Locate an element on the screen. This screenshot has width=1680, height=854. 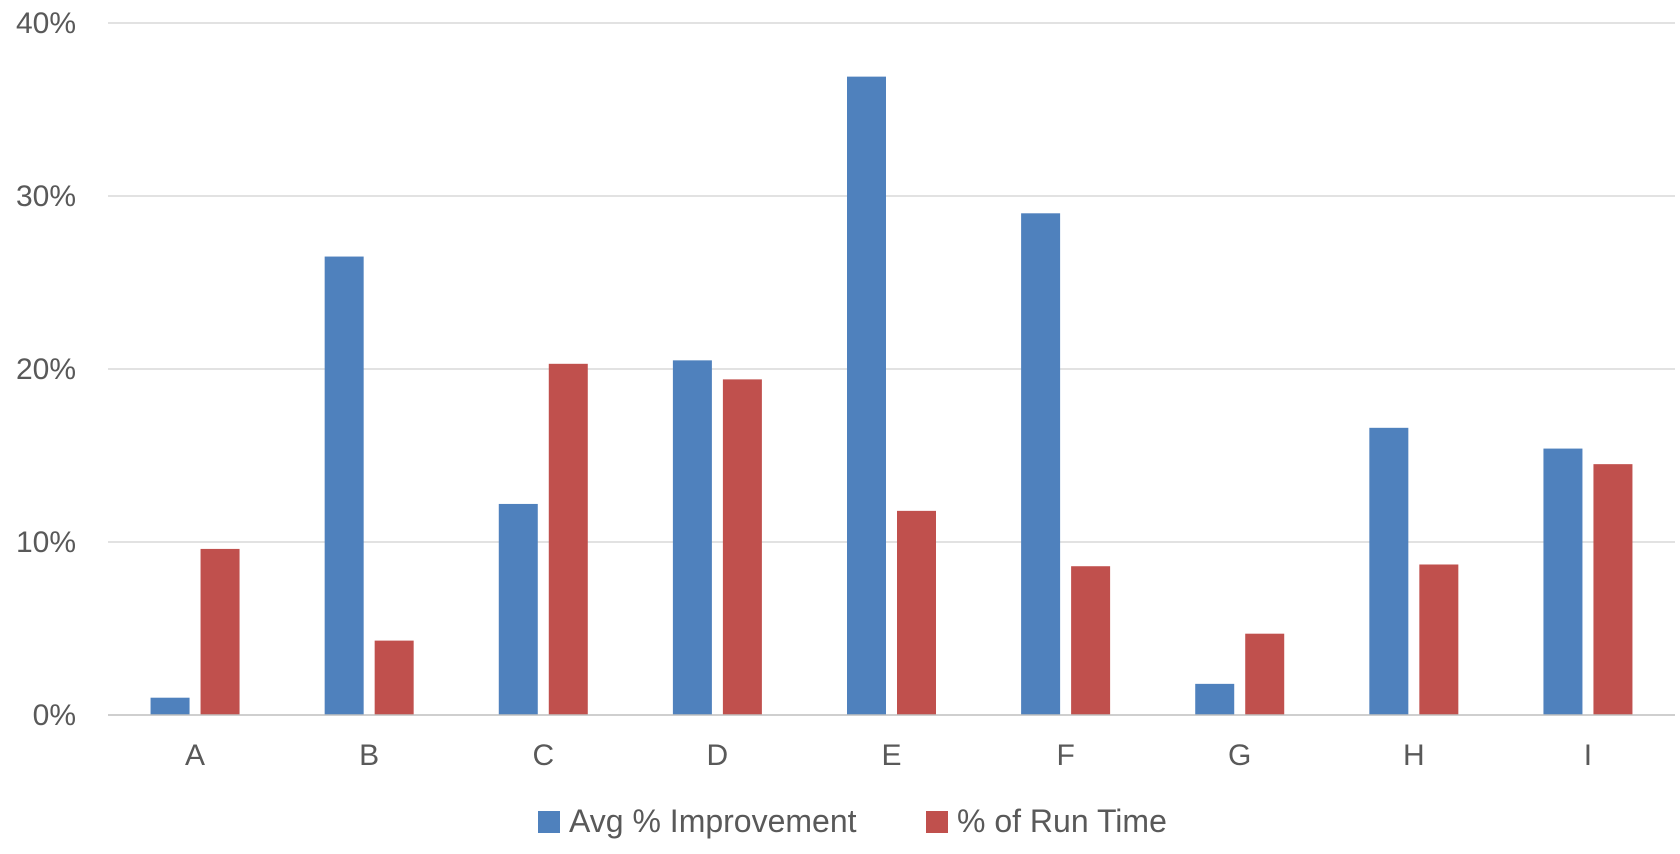
y-tick-label: 20% is located at coordinates (46, 369).